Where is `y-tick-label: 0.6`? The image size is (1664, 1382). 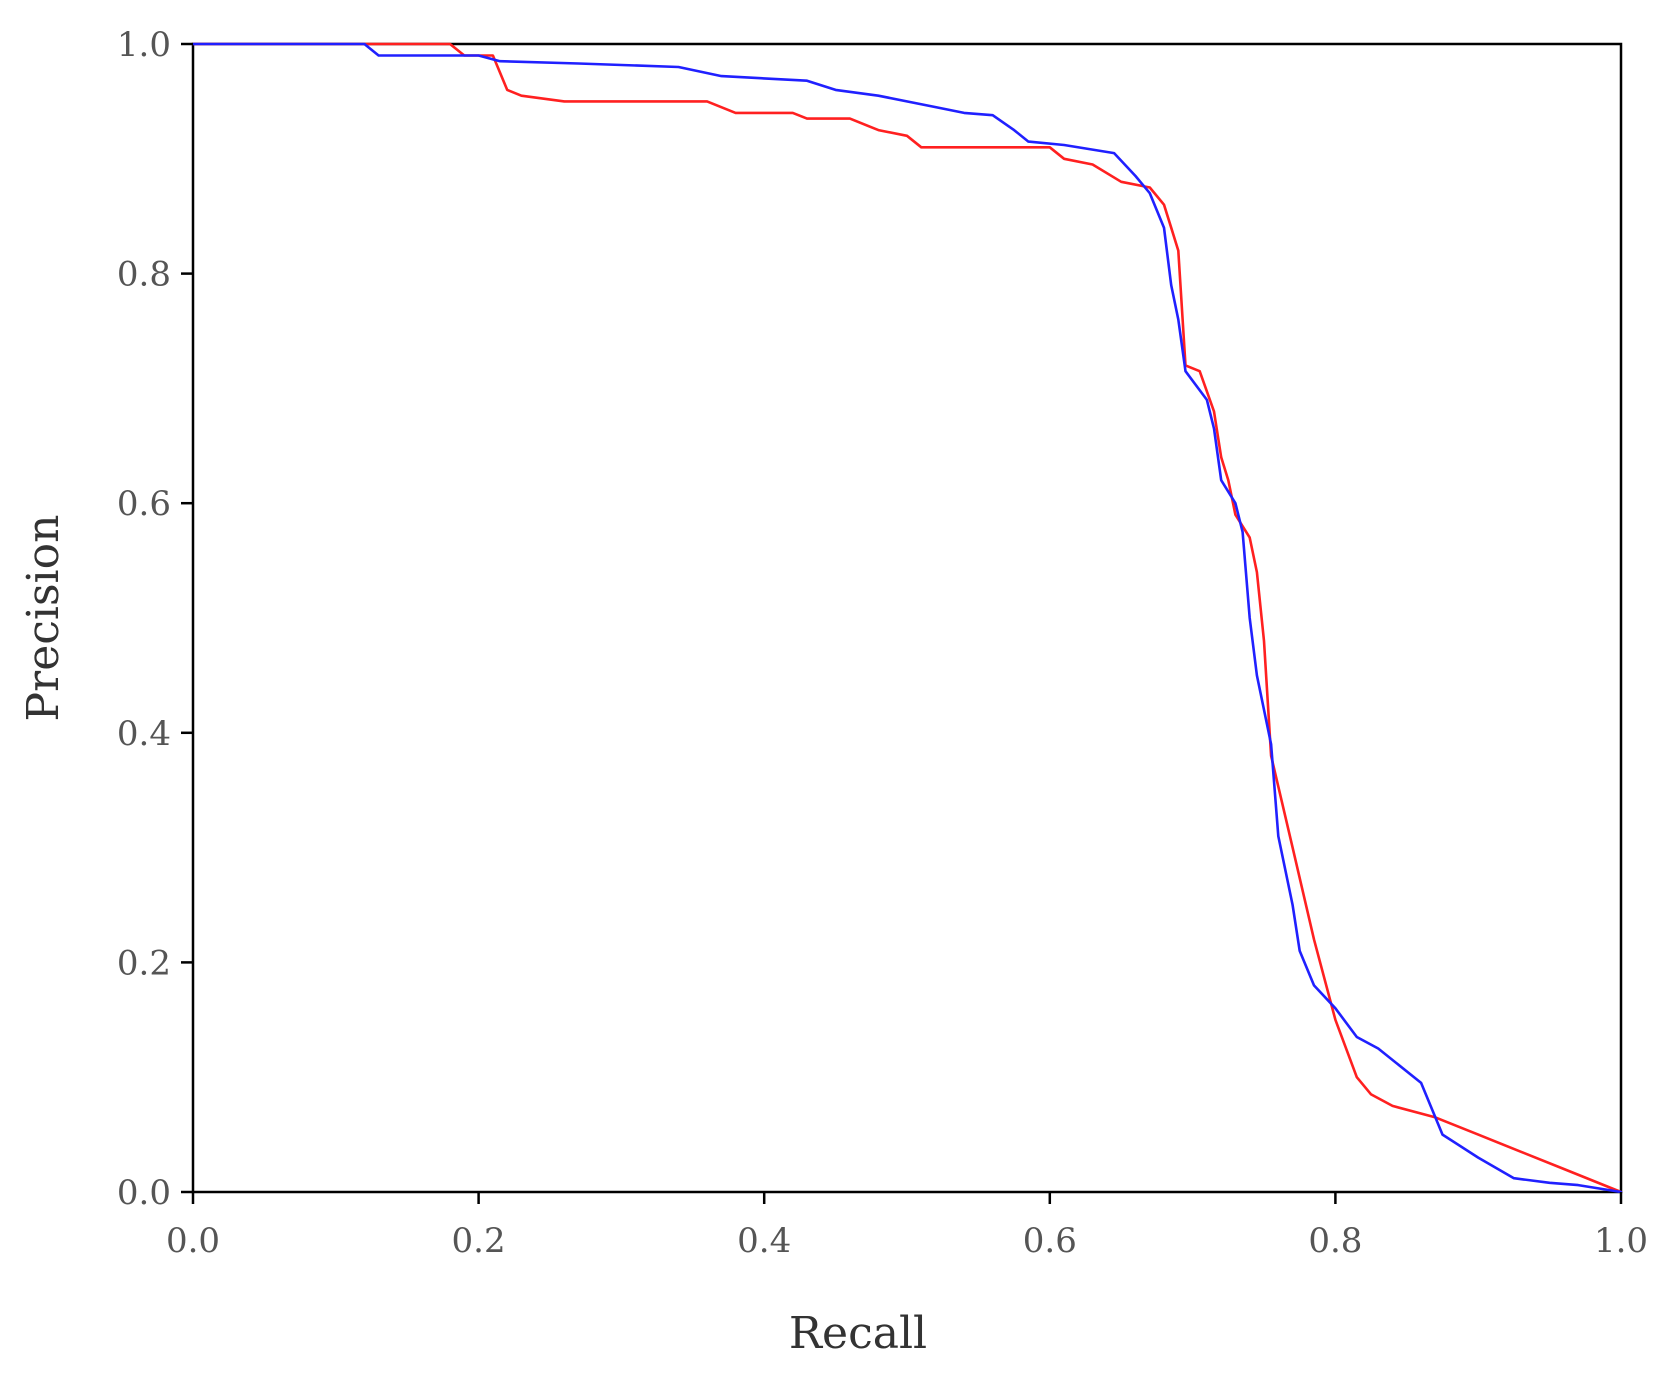 y-tick-label: 0.6 is located at coordinates (144, 504).